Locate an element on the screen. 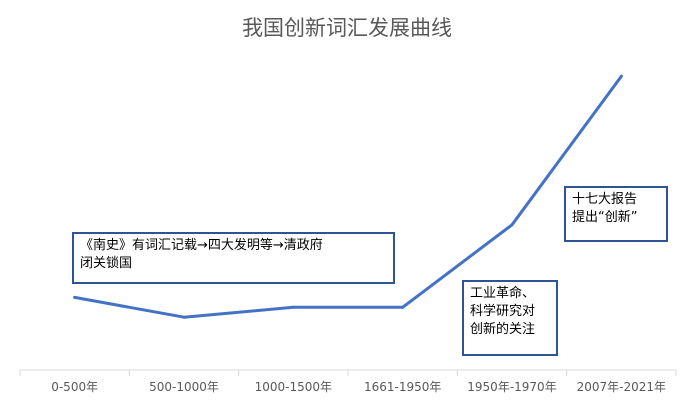 The width and height of the screenshot is (694, 405). annotation-line: 科学研究对 is located at coordinates (503, 311).